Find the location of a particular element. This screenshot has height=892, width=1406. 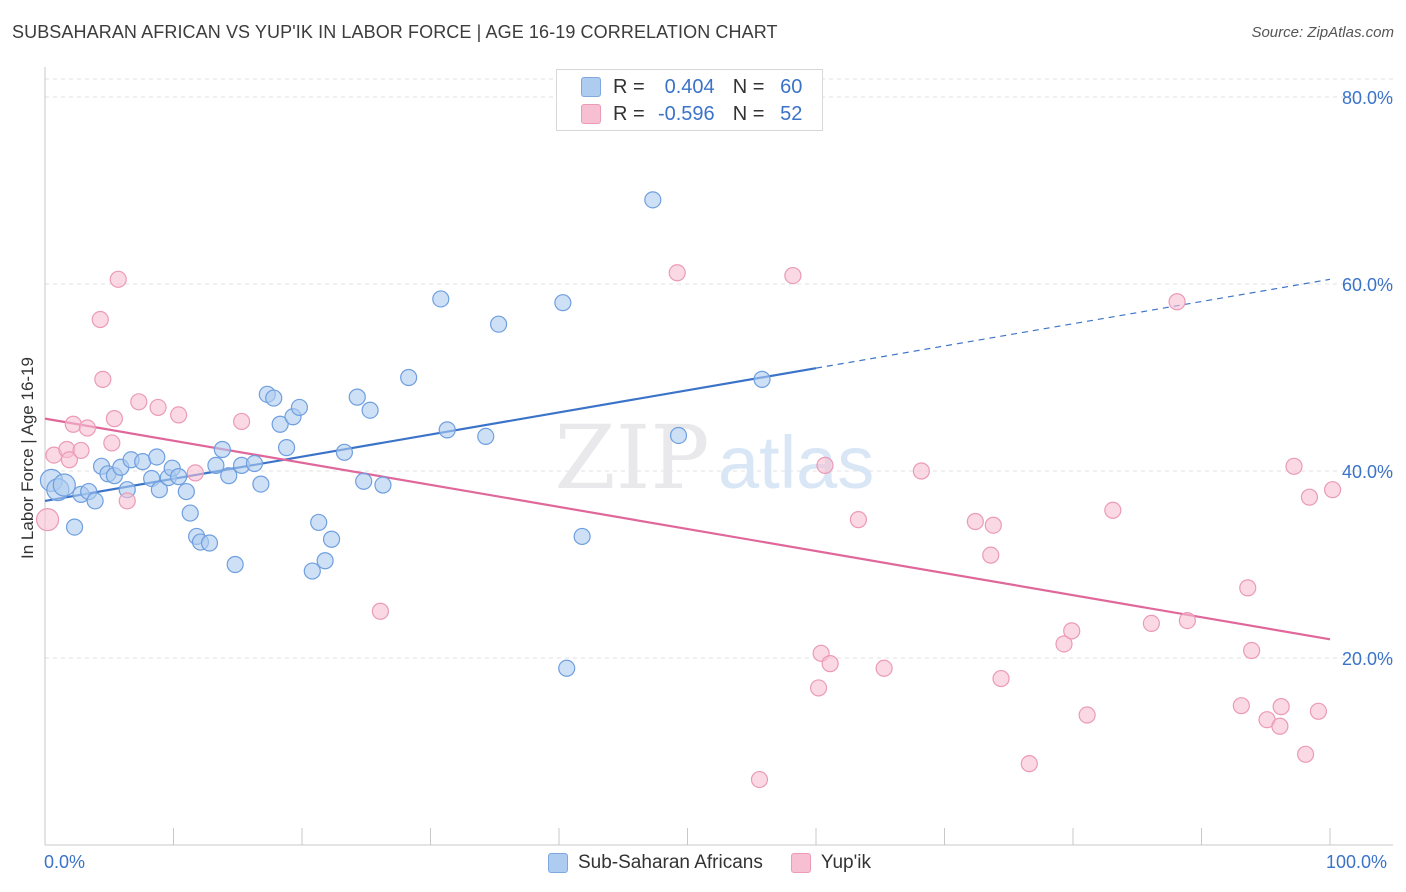

legend-n-label-blue: N = is located at coordinates (748, 86).